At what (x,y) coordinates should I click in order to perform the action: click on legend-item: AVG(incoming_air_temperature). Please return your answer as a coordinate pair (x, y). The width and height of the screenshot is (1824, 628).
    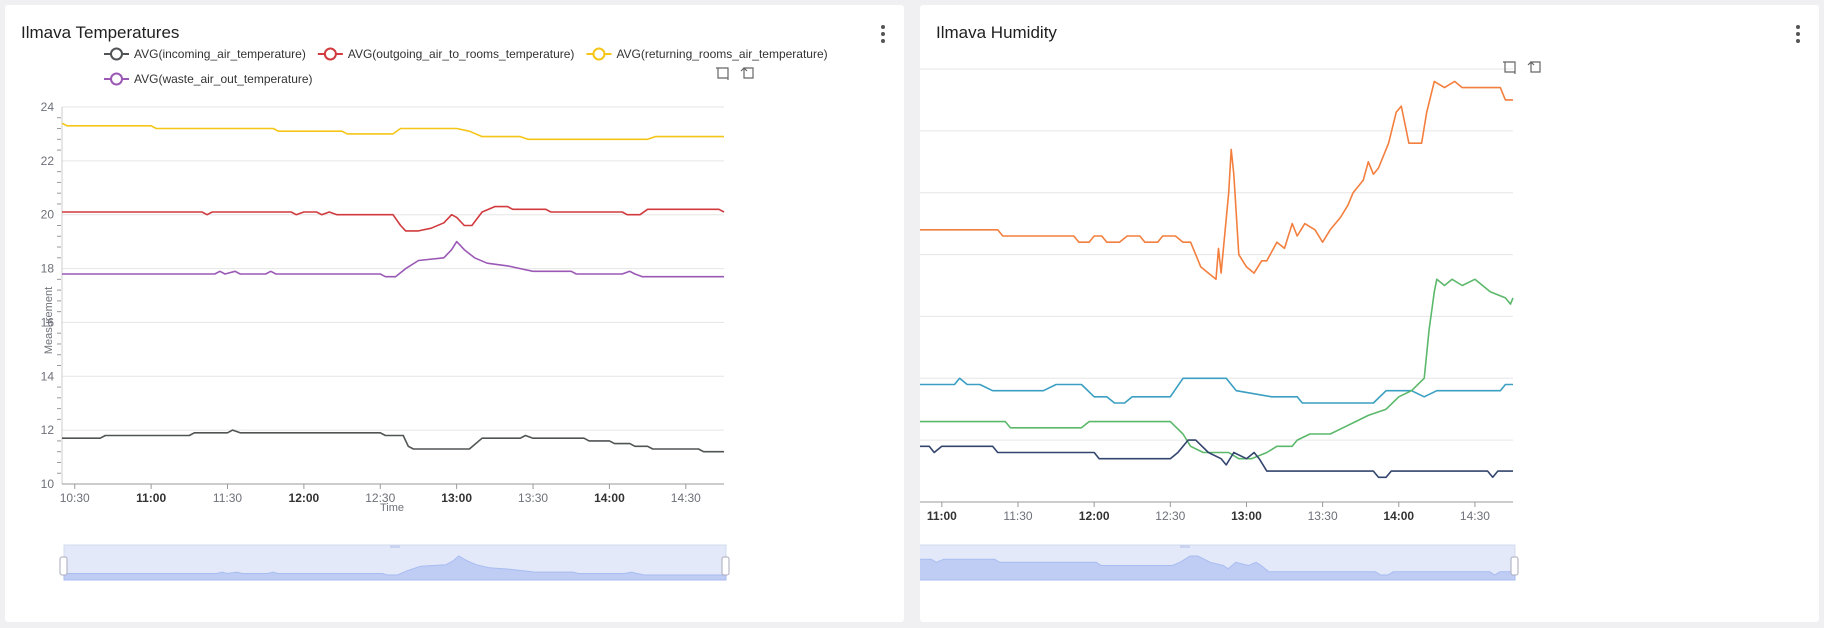
    Looking at the image, I should click on (205, 54).